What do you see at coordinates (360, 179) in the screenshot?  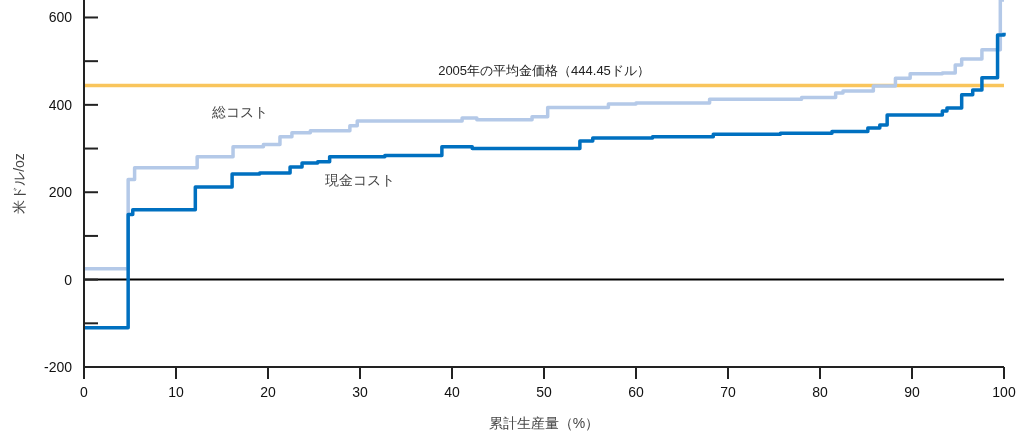 I see `series-label: 現金コスト` at bounding box center [360, 179].